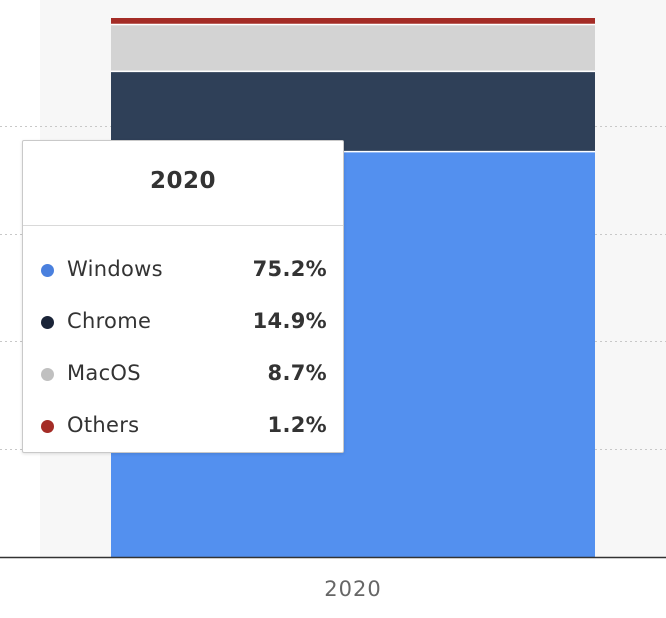  Describe the element at coordinates (109, 321) in the screenshot. I see `tooltip-series-label: Chrome` at that location.